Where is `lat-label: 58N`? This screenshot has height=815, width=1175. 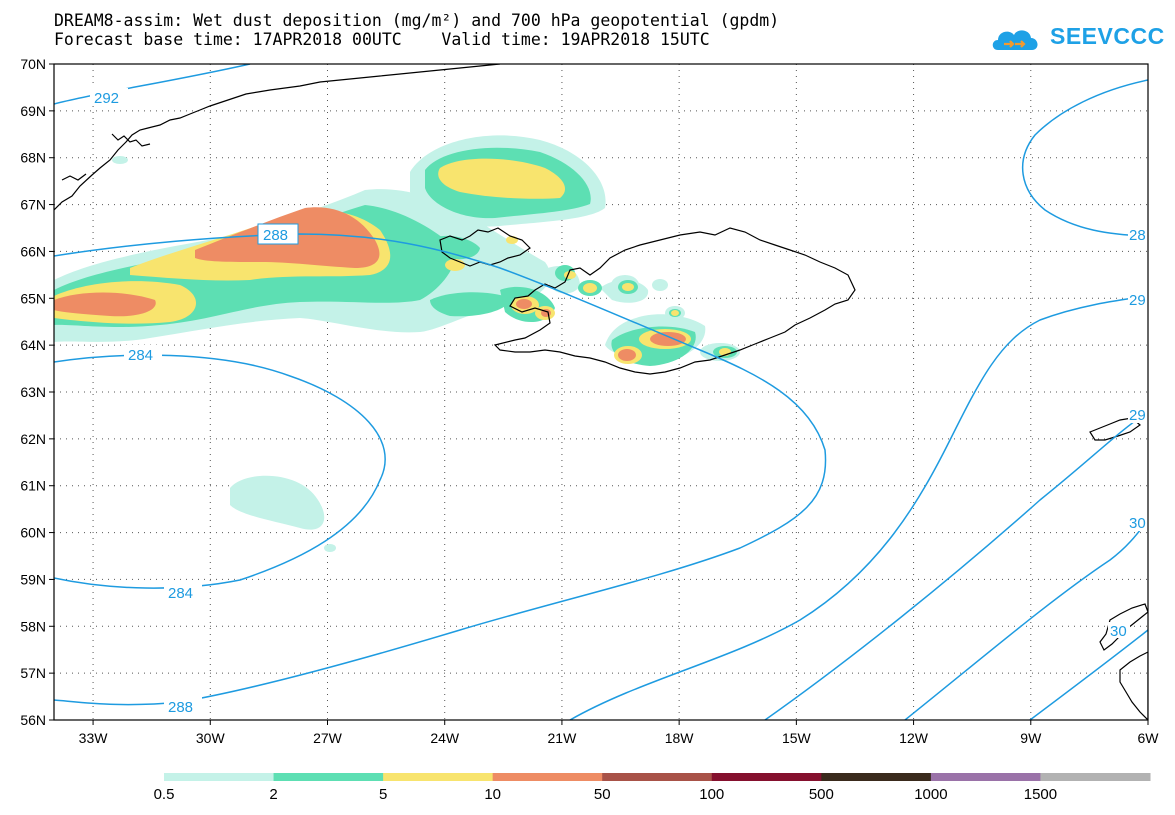 lat-label: 58N is located at coordinates (33, 626).